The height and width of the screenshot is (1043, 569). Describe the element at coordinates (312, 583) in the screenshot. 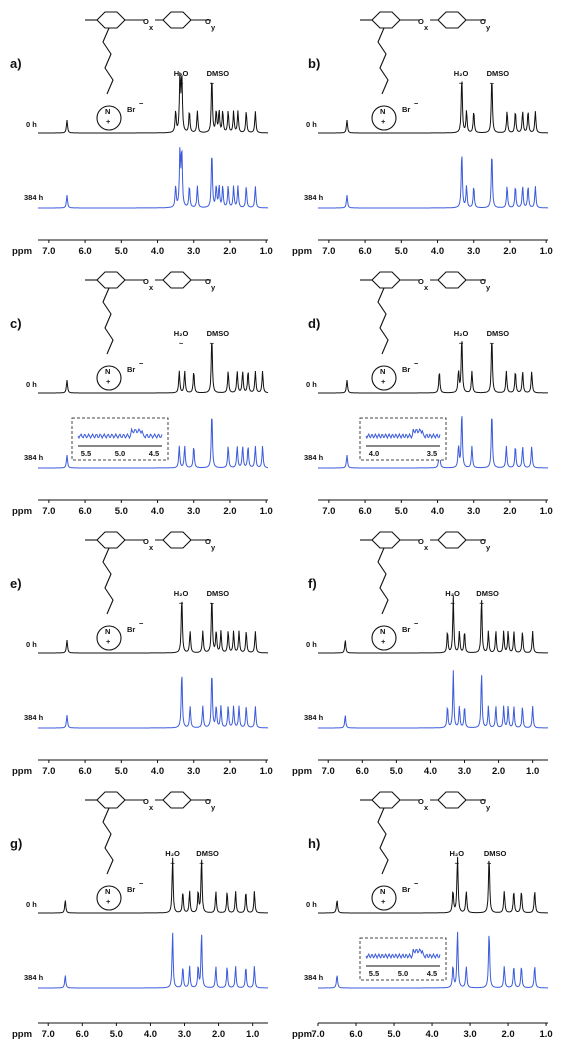

I see `panel-label: f)` at that location.